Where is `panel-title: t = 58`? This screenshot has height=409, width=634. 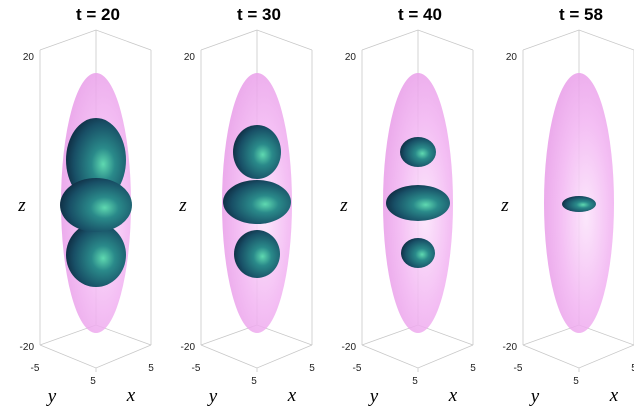 panel-title: t = 58 is located at coordinates (581, 14).